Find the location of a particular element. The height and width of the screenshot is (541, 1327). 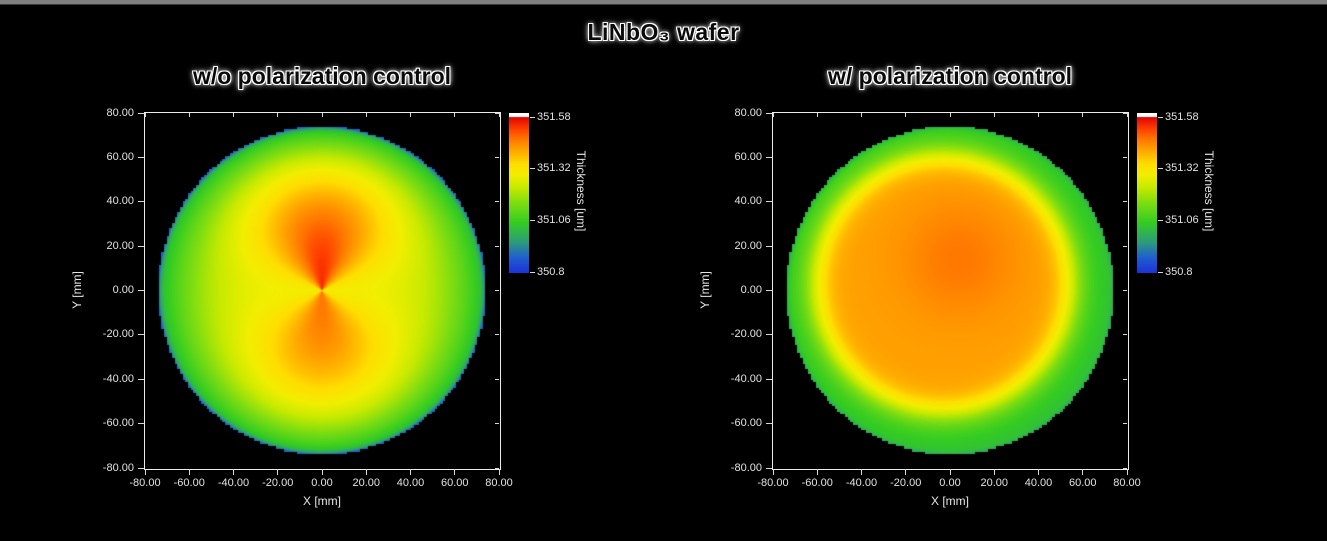

top-border is located at coordinates (663, 2).